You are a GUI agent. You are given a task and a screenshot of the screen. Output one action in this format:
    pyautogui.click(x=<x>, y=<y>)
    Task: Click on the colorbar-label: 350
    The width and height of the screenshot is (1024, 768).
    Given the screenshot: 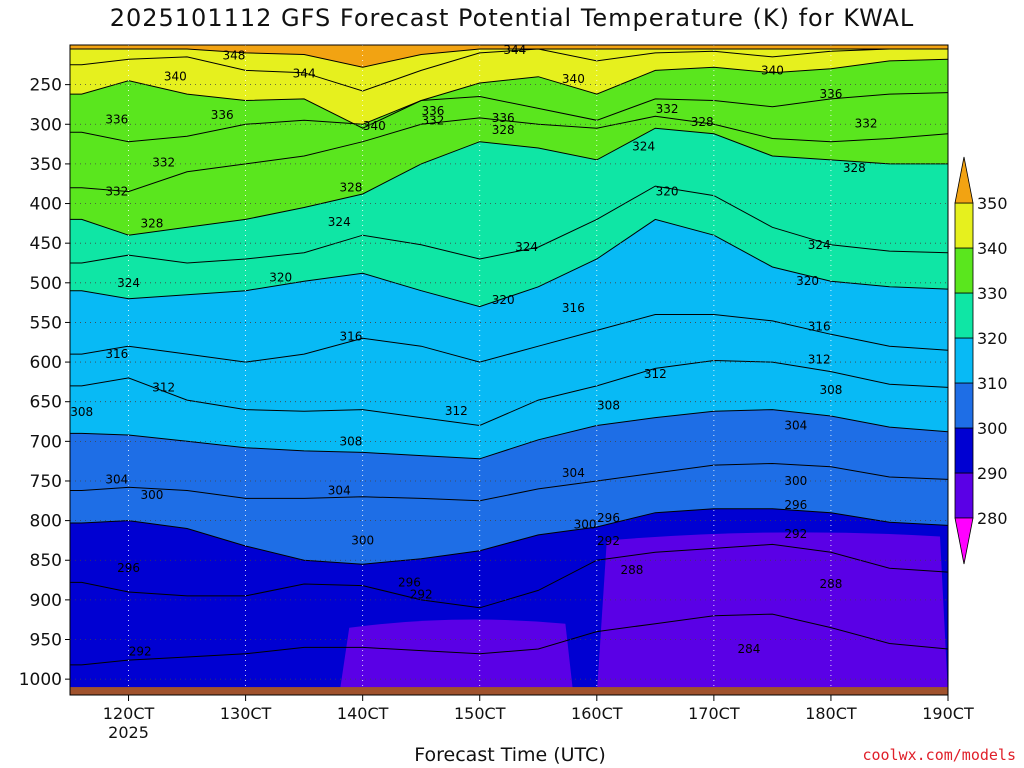 What is the action you would take?
    pyautogui.click(x=992, y=203)
    